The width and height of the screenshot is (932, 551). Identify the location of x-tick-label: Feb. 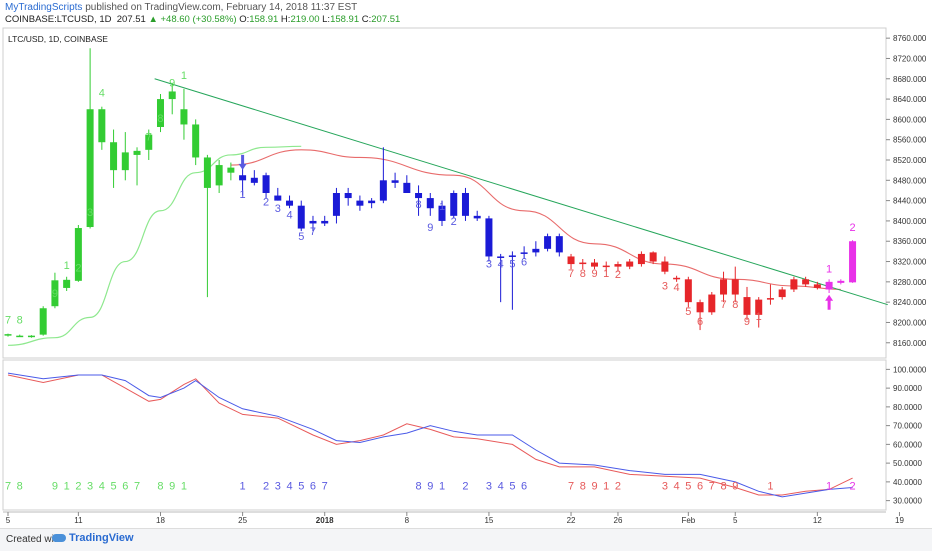
(688, 520).